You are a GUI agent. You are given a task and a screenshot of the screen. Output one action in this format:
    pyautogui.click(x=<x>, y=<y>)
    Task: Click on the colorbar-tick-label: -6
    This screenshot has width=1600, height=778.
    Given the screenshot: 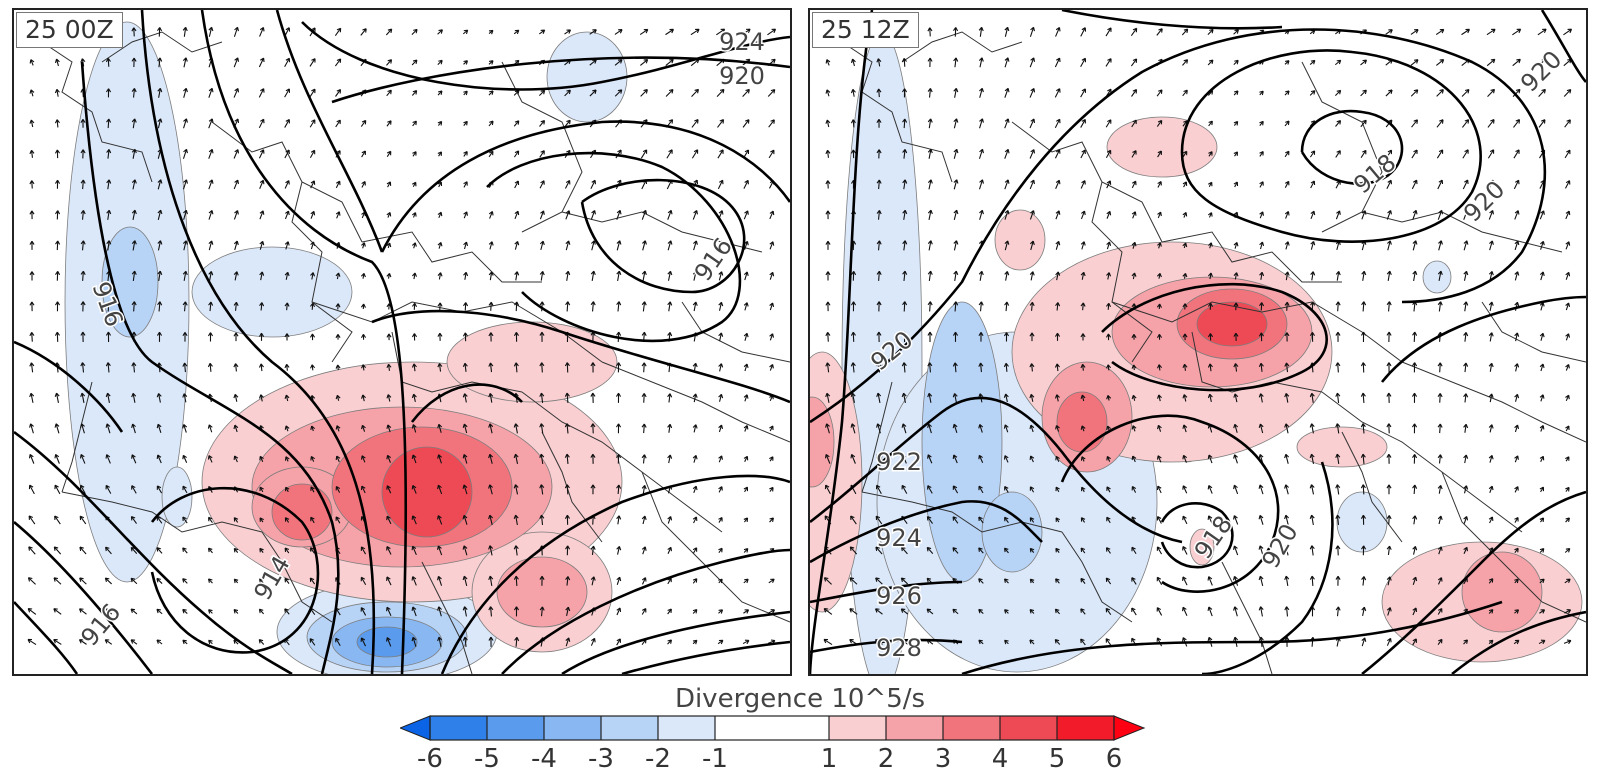 What is the action you would take?
    pyautogui.click(x=430, y=759)
    